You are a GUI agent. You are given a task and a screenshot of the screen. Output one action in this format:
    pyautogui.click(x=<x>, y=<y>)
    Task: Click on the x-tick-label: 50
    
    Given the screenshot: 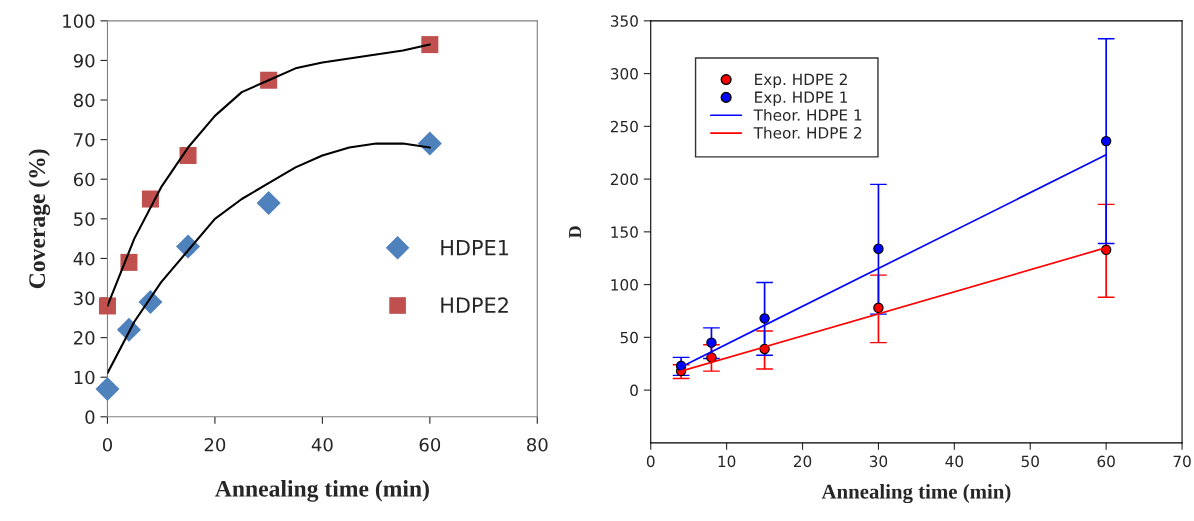 What is the action you would take?
    pyautogui.click(x=1030, y=461)
    